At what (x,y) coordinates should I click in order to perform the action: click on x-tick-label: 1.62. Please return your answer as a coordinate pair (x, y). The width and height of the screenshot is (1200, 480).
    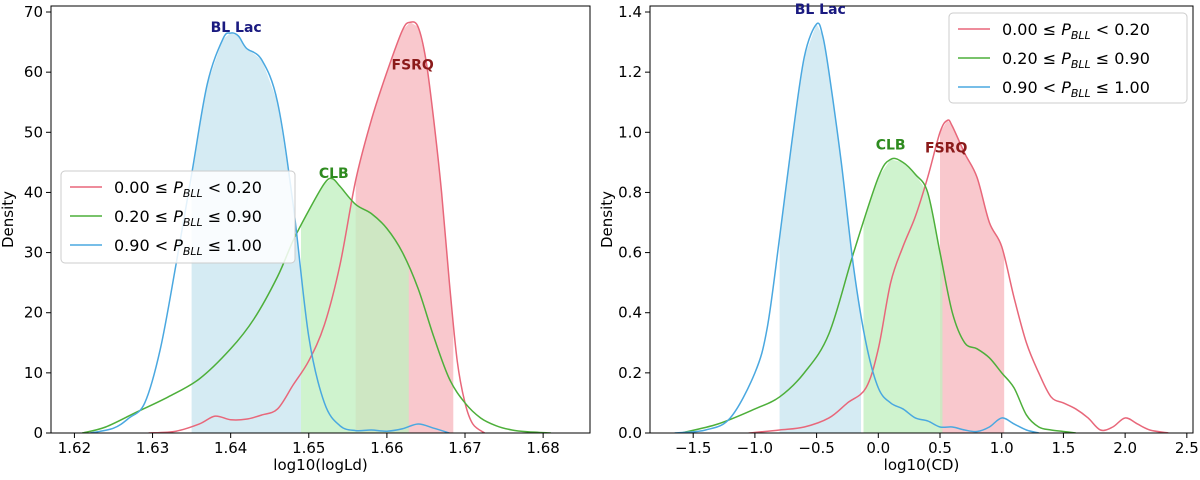
    Looking at the image, I should click on (74, 448).